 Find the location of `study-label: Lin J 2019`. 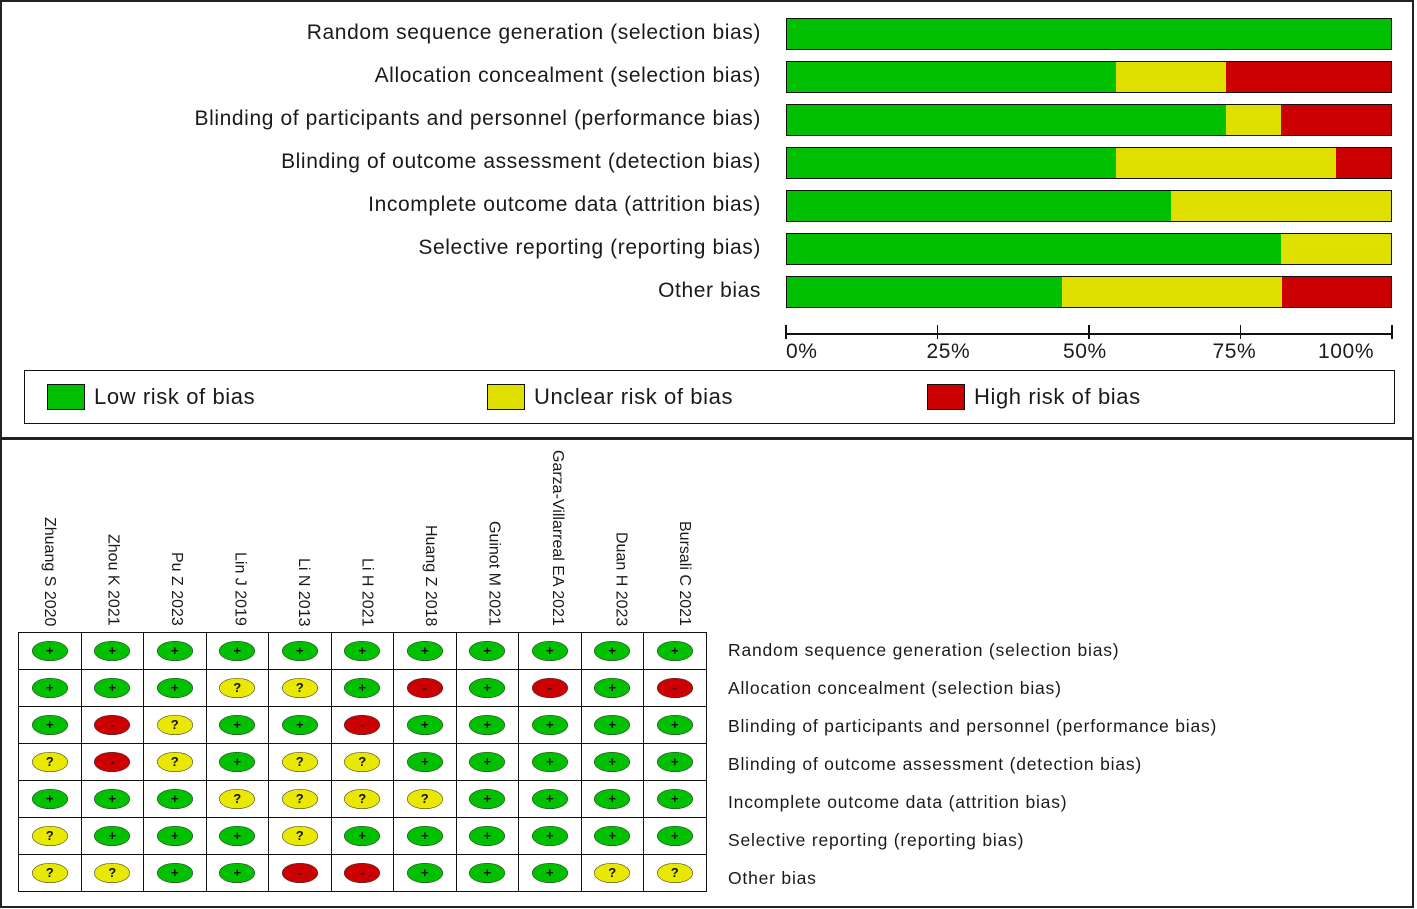

study-label: Lin J 2019 is located at coordinates (240, 589).